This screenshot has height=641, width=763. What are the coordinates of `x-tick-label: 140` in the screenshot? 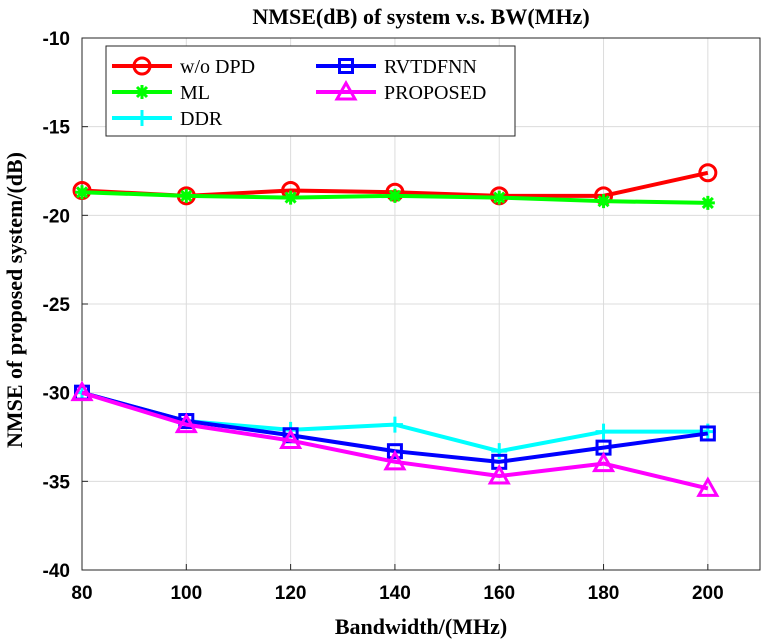 It's located at (395, 593).